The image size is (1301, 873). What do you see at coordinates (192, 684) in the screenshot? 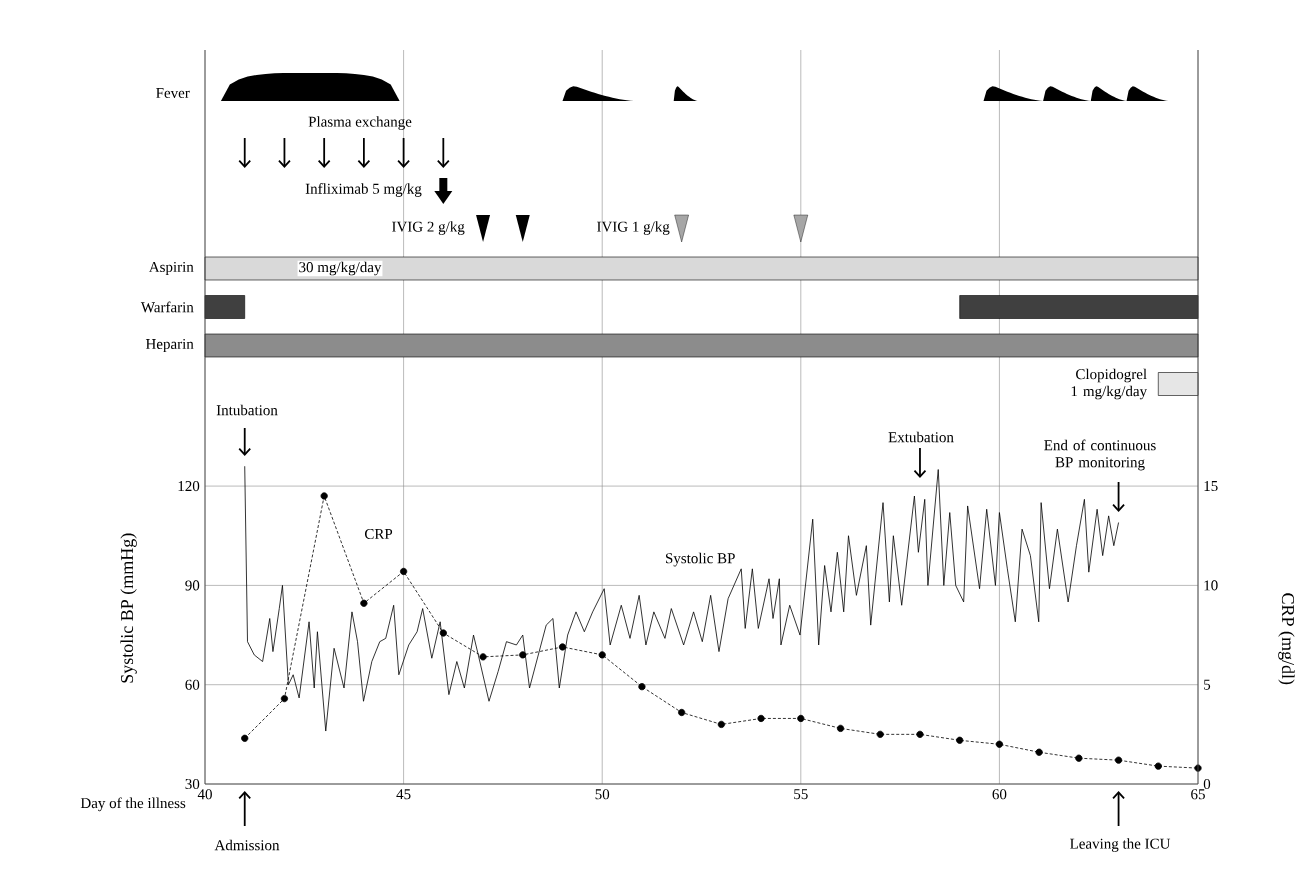
I see `y-tick-label: 60` at bounding box center [192, 684].